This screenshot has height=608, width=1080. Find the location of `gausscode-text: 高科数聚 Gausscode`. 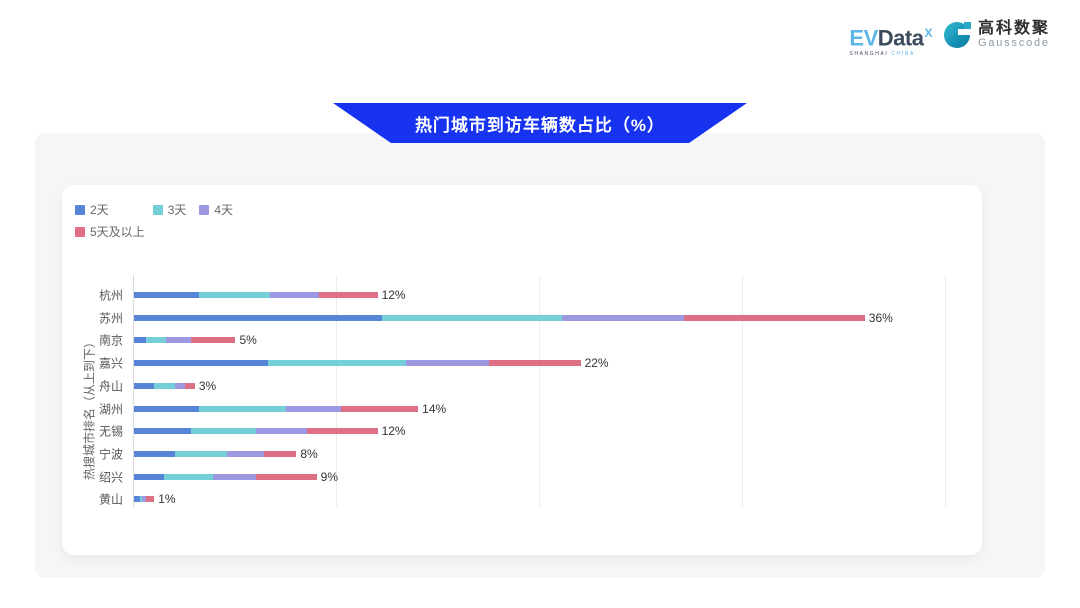

gausscode-text: 高科数聚 Gausscode is located at coordinates (1014, 34).